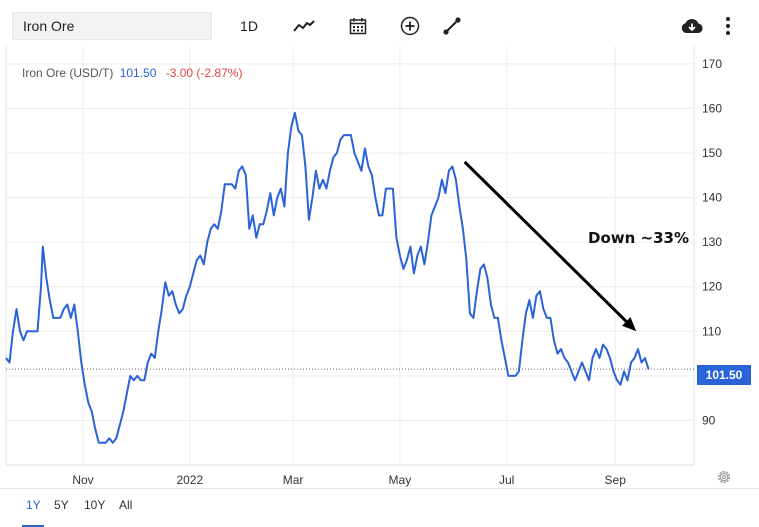  I want to click on legend-change: -3.00 (-2.87%), so click(204, 73).